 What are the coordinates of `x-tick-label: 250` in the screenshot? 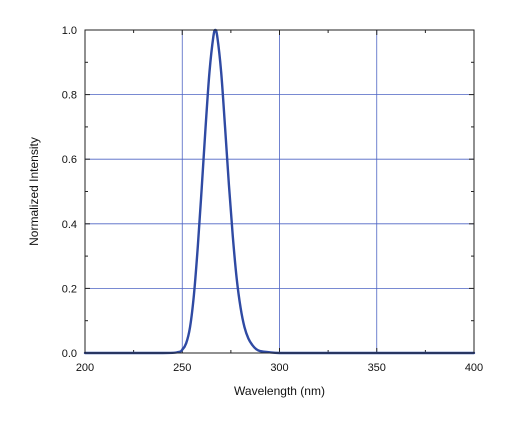 It's located at (182, 368).